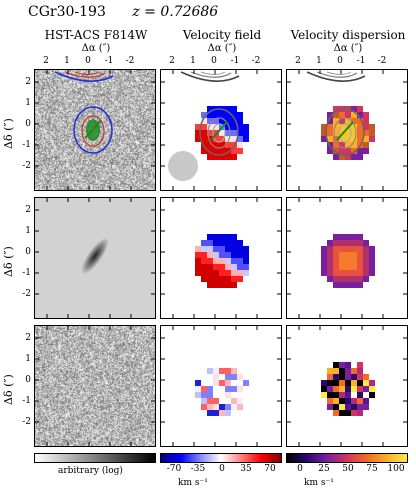  Describe the element at coordinates (28, 359) in the screenshot. I see `y-tick-label: 1` at that location.